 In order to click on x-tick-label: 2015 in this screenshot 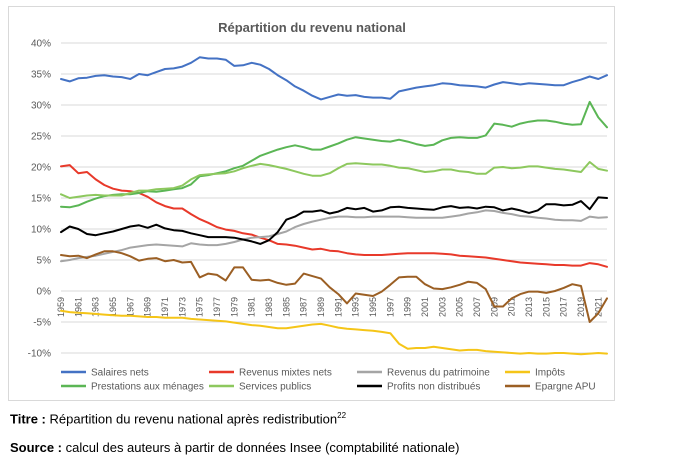, I will do `click(546, 307)`.